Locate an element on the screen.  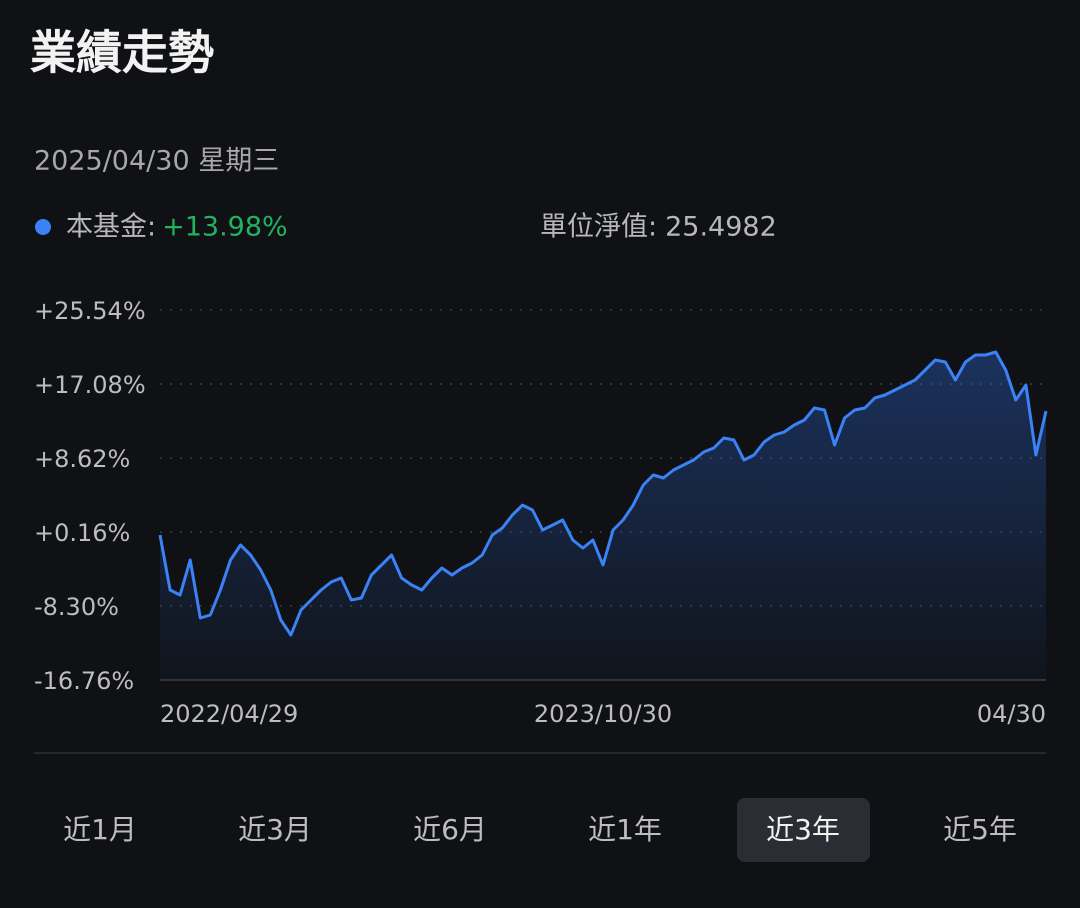
y-tick-label: -8.30% is located at coordinates (76, 607).